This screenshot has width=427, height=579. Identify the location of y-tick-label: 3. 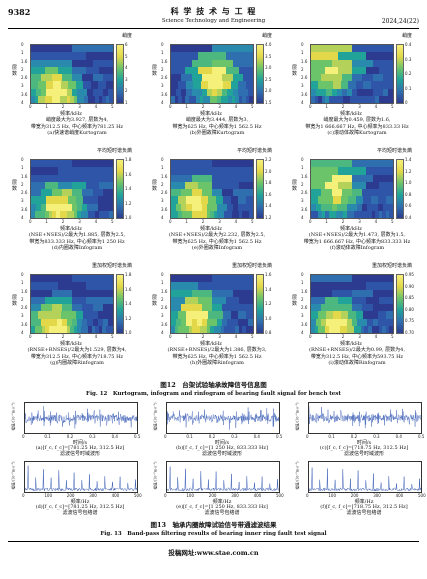
(22, 316).